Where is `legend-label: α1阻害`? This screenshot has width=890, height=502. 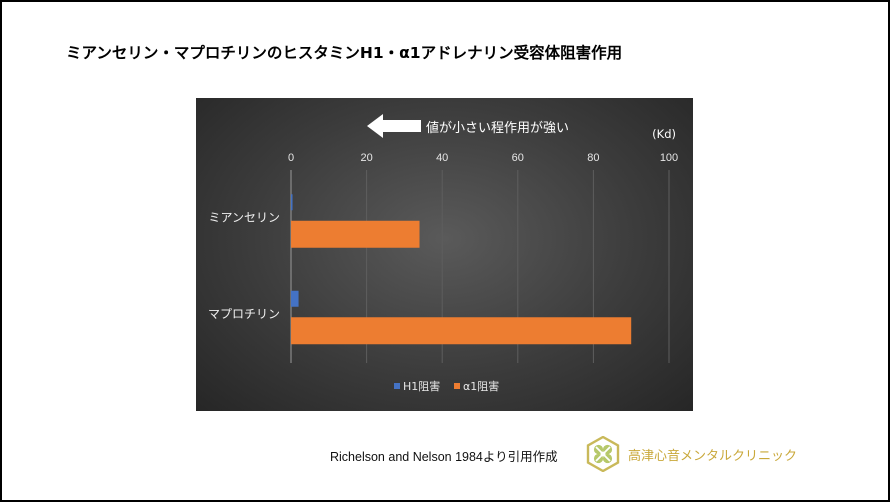
legend-label: α1阻害 is located at coordinates (481, 386).